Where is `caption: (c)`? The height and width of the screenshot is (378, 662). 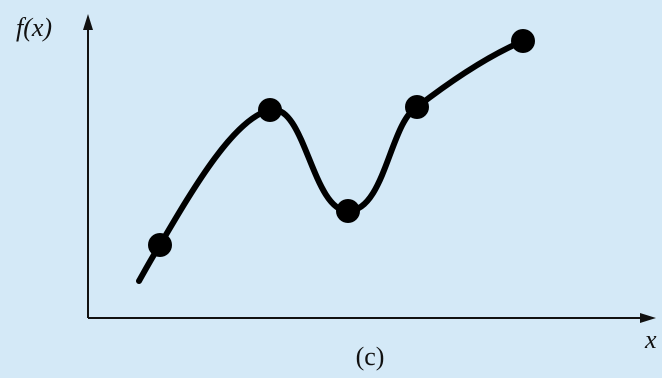
caption: (c) is located at coordinates (370, 356).